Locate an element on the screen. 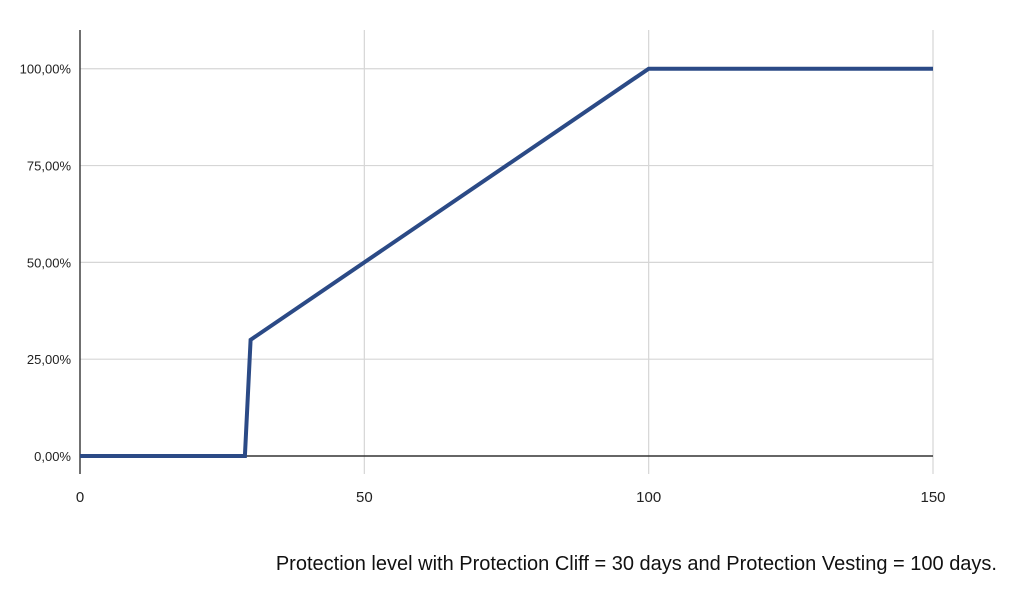  y-tick-label: 25,00% is located at coordinates (49, 359).